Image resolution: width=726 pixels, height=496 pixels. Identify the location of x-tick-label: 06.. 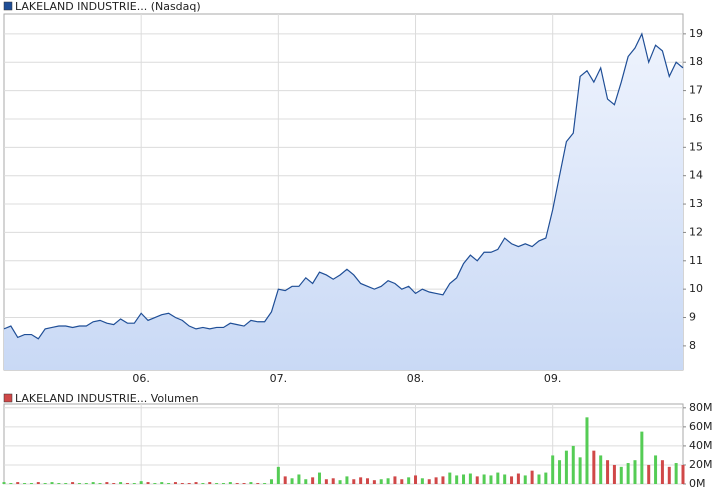
(141, 378).